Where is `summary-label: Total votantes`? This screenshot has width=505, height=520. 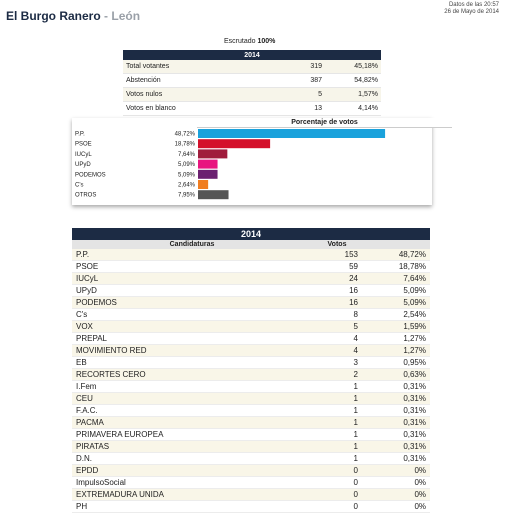
summary-label: Total votantes is located at coordinates (201, 67).